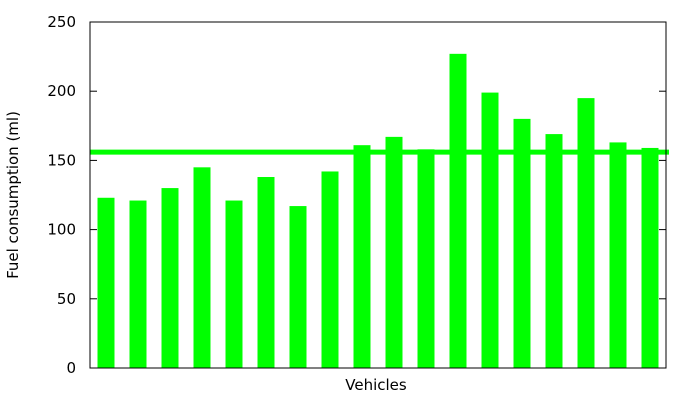  What do you see at coordinates (71, 368) in the screenshot?
I see `y-tick-label: 0` at bounding box center [71, 368].